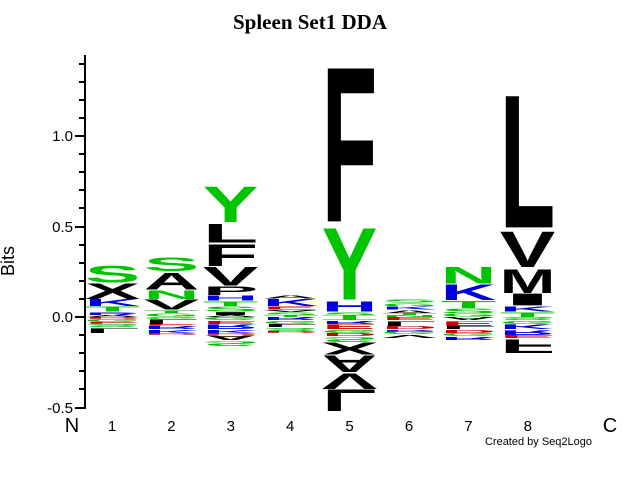 This screenshot has height=480, width=640. I want to click on svg-text: H, so click(350, 306).